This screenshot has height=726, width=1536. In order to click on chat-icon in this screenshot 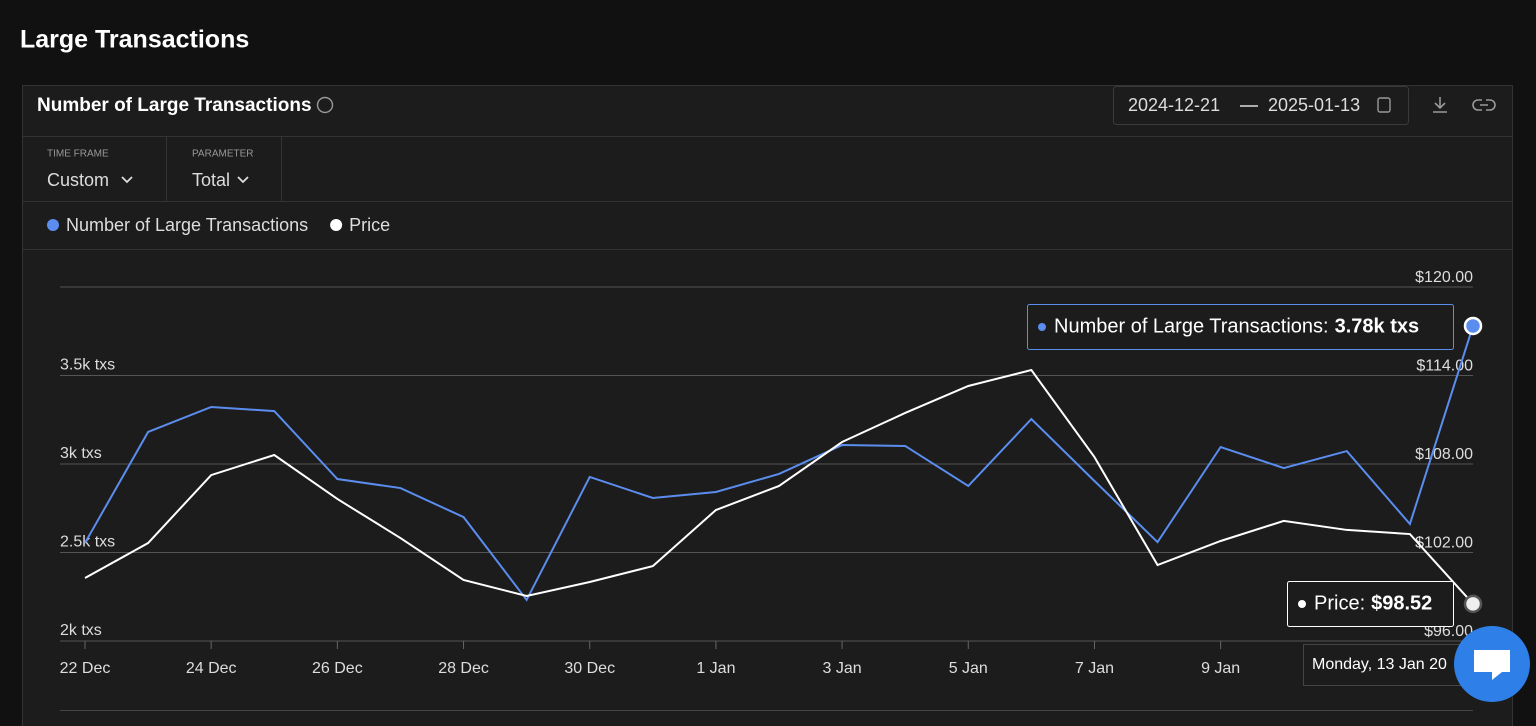, I will do `click(1492, 665)`.